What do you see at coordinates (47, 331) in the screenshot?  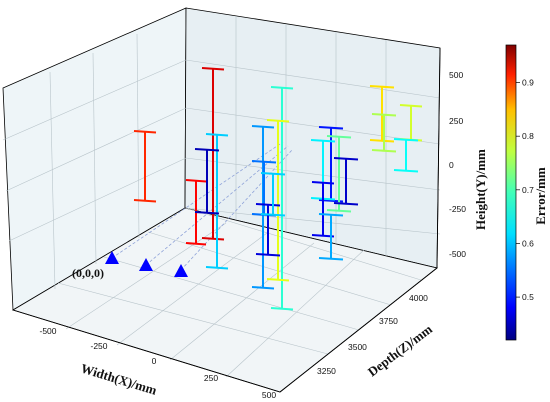 I see `x-tick-label: -500` at bounding box center [47, 331].